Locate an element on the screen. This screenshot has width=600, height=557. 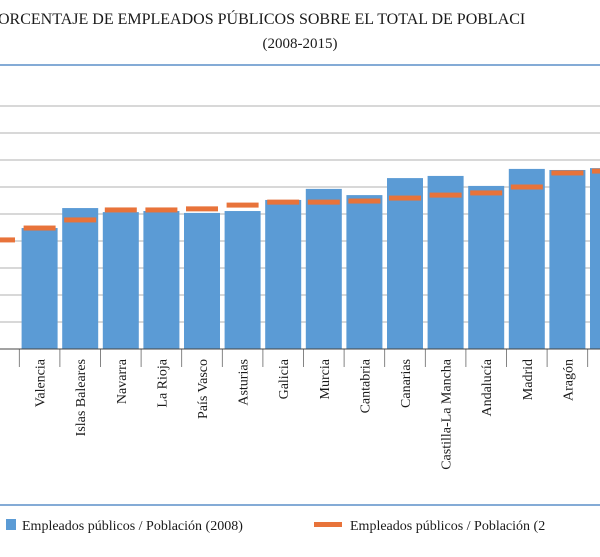
x-tick-label: La Rioja is located at coordinates (162, 382).